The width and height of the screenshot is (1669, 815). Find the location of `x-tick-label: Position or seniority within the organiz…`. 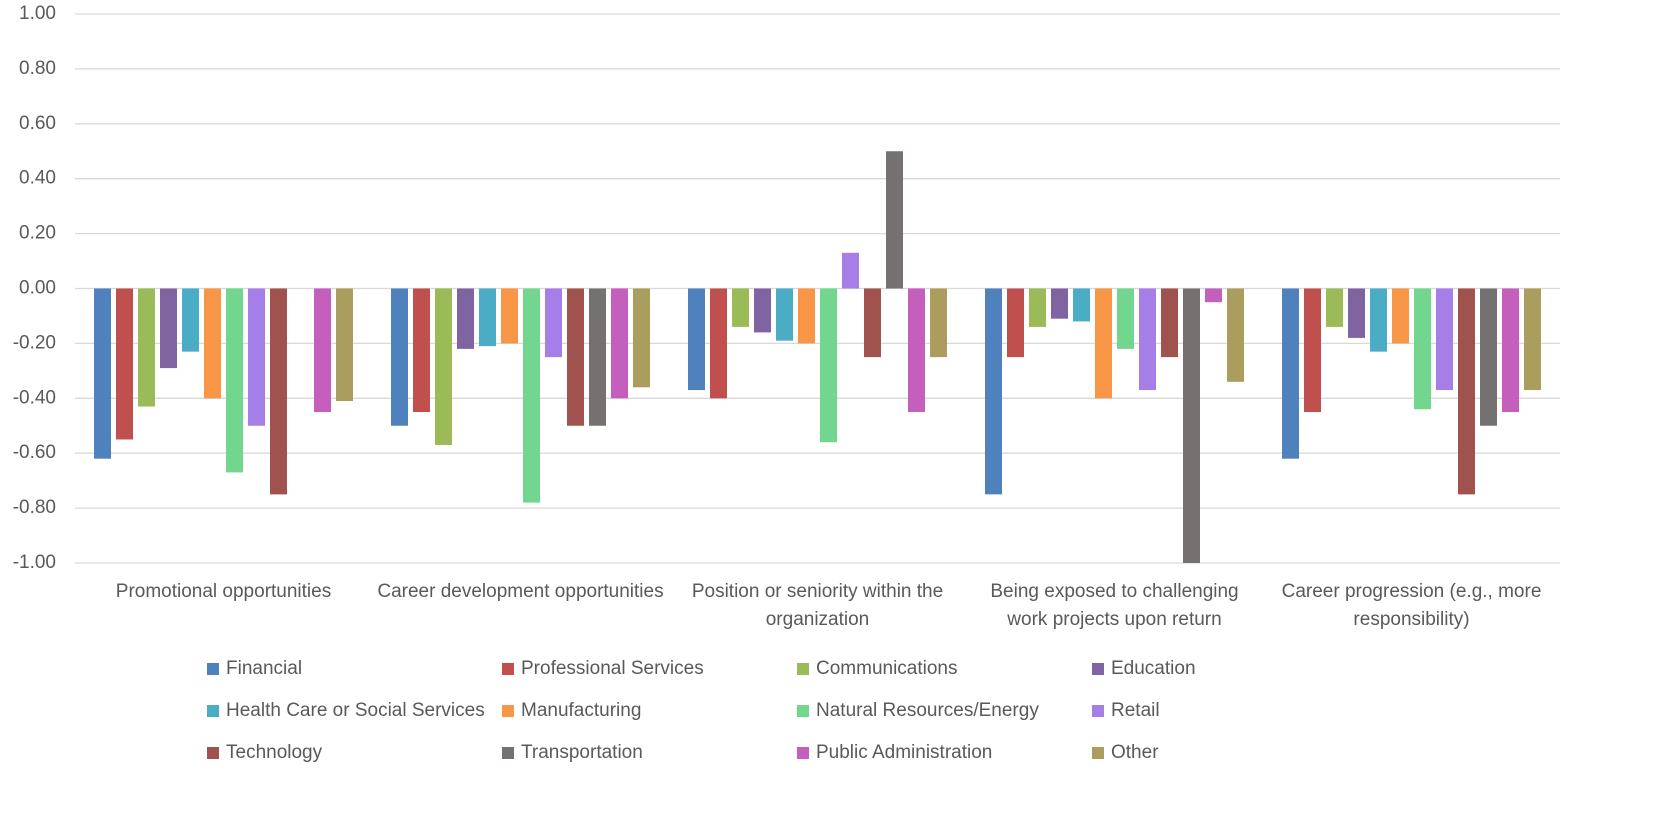

x-tick-label: Position or seniority within the organiz… is located at coordinates (817, 605).